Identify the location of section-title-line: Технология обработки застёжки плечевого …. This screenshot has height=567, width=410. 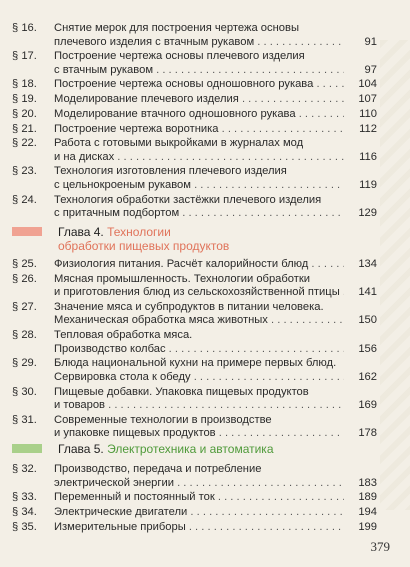
(188, 199).